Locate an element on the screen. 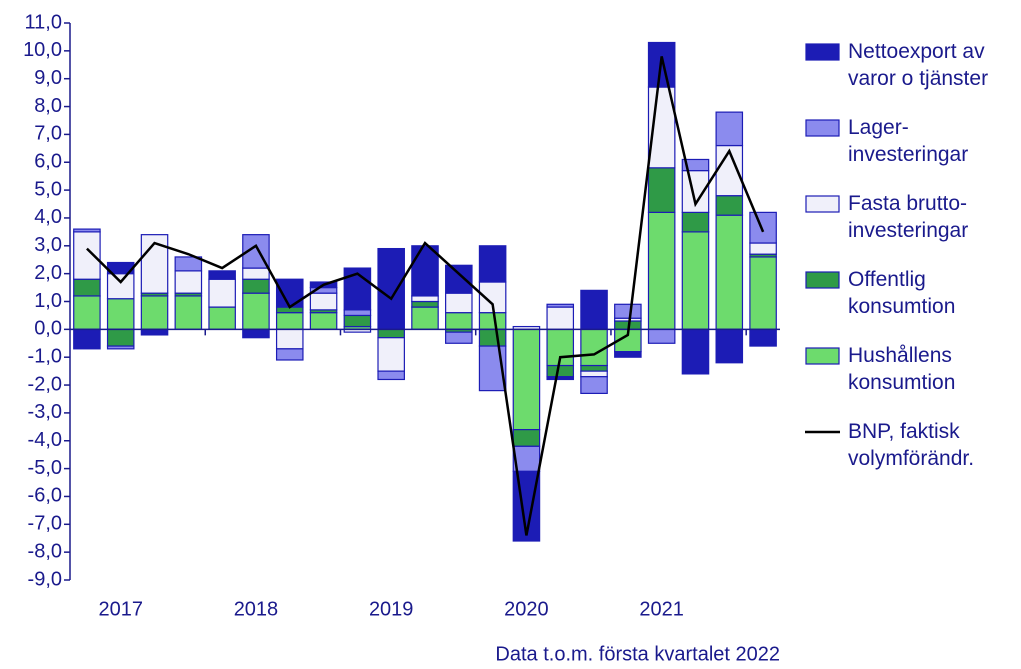 The height and width of the screenshot is (669, 1021). x-tick-label: 2021 is located at coordinates (661, 609).